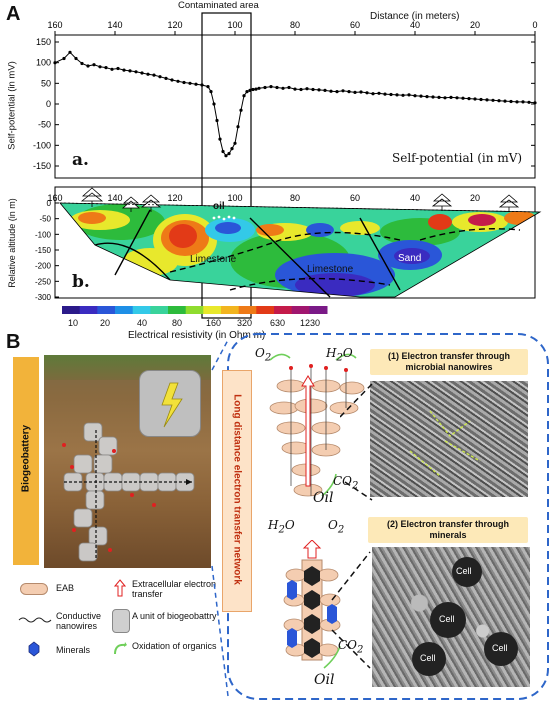  Describe the element at coordinates (295, 242) in the screenshot. I see `er-plot-frame` at that location.